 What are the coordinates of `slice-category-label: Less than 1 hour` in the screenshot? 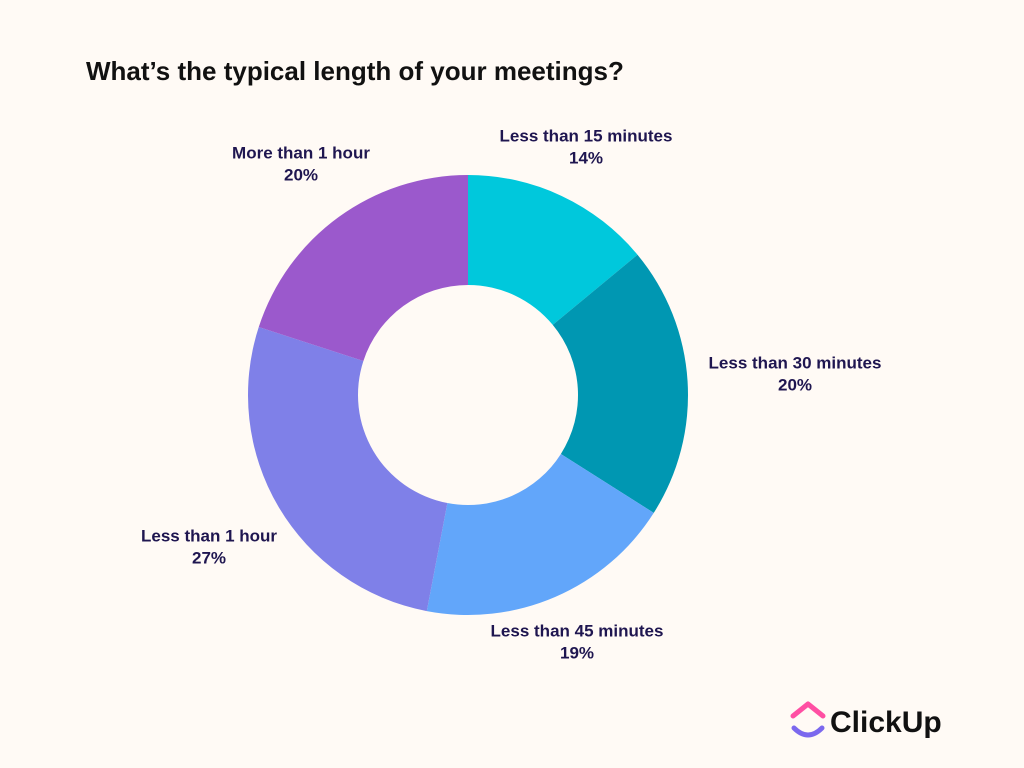 It's located at (209, 535).